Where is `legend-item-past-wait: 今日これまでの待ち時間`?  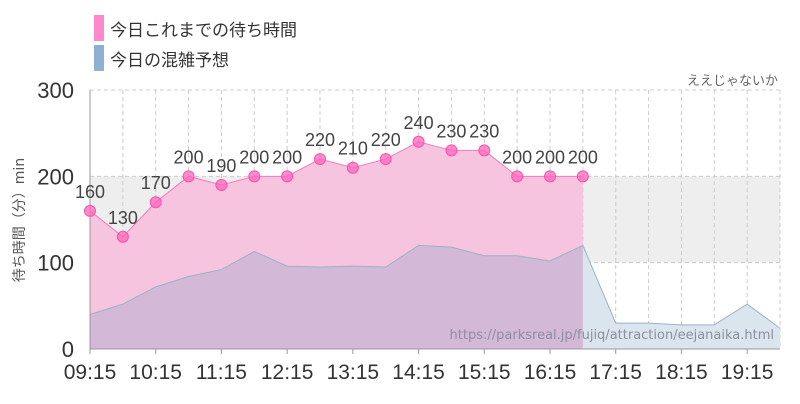 legend-item-past-wait: 今日これまでの待ち時間 is located at coordinates (195, 28).